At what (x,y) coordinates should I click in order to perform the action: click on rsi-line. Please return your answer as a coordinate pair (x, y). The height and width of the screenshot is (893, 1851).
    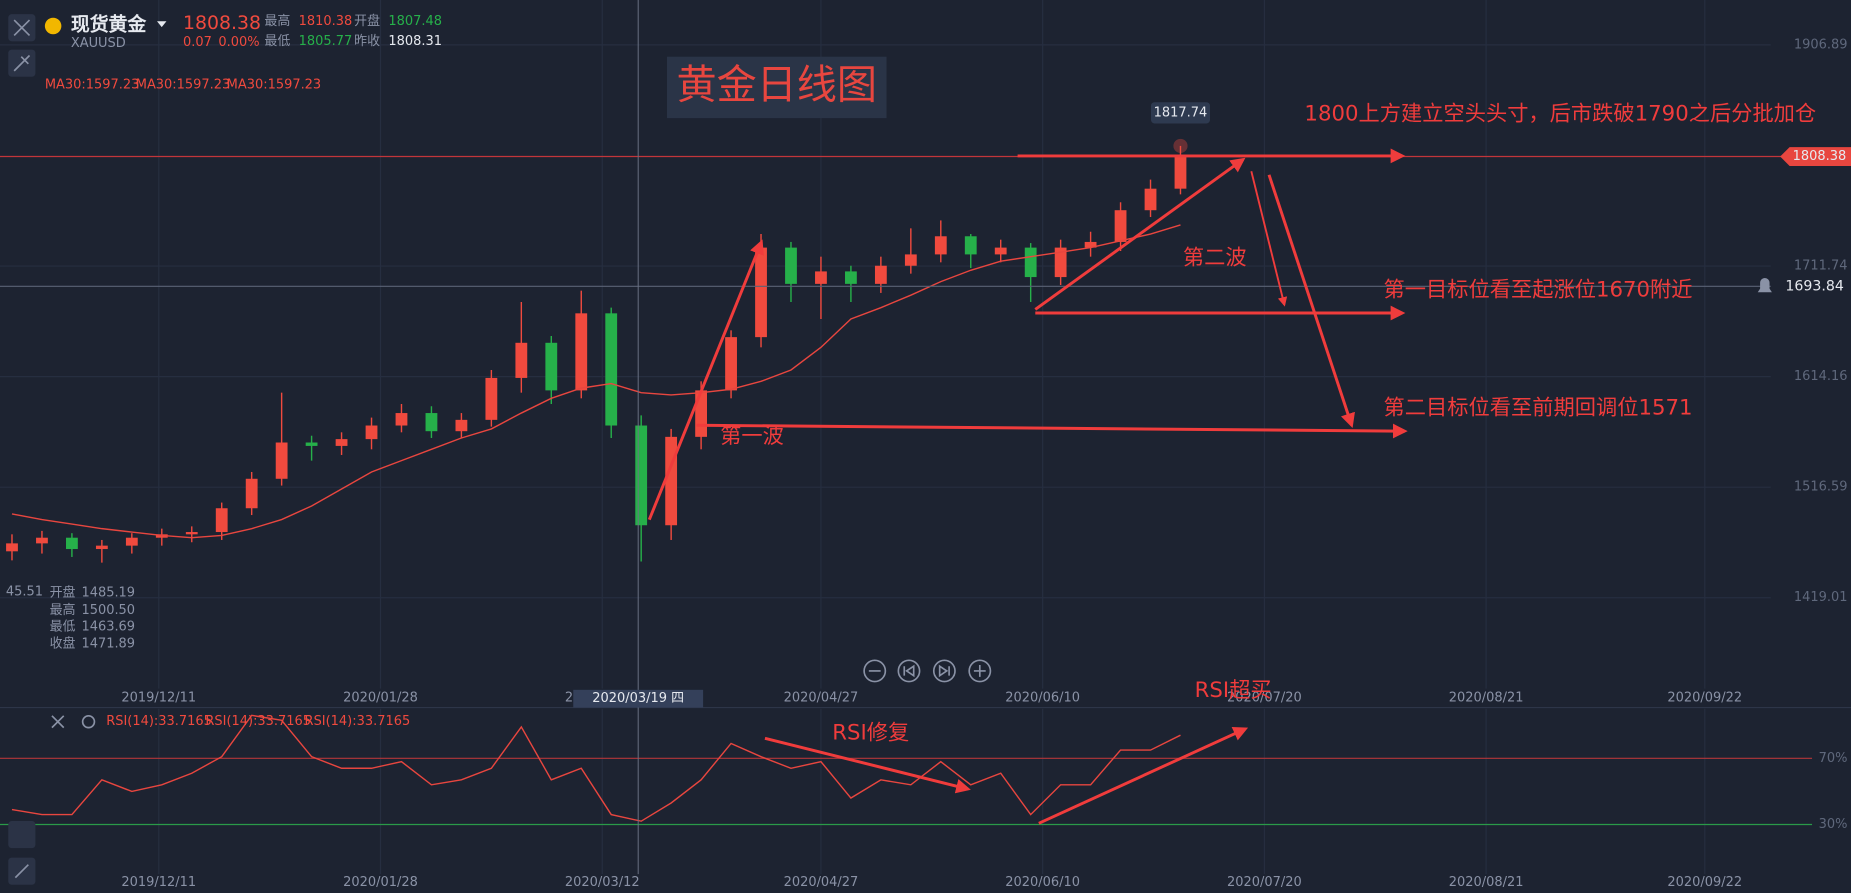
    Looking at the image, I should click on (596, 768).